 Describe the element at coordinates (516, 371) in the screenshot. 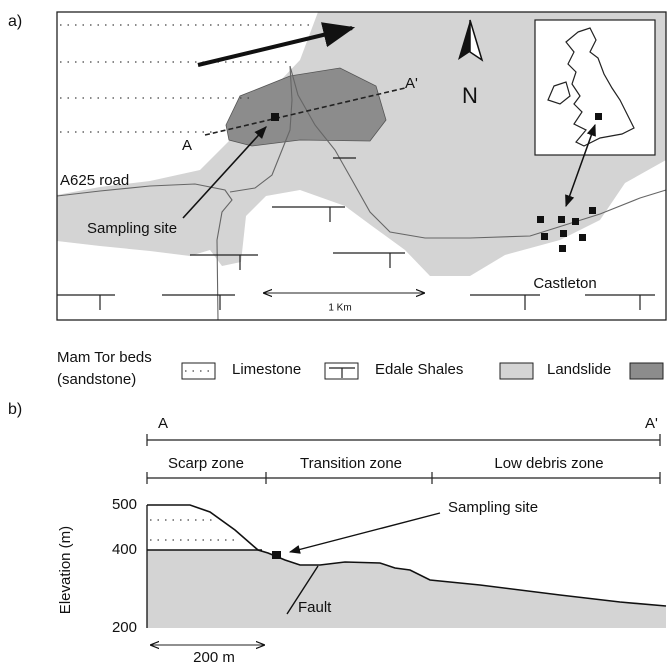

I see `legend-swatch-shales` at that location.